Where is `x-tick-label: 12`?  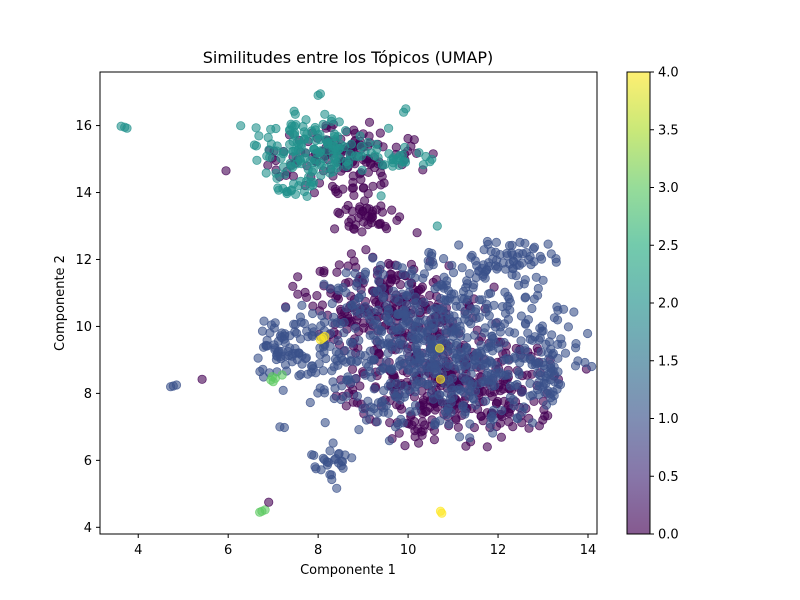 x-tick-label: 12 is located at coordinates (498, 550).